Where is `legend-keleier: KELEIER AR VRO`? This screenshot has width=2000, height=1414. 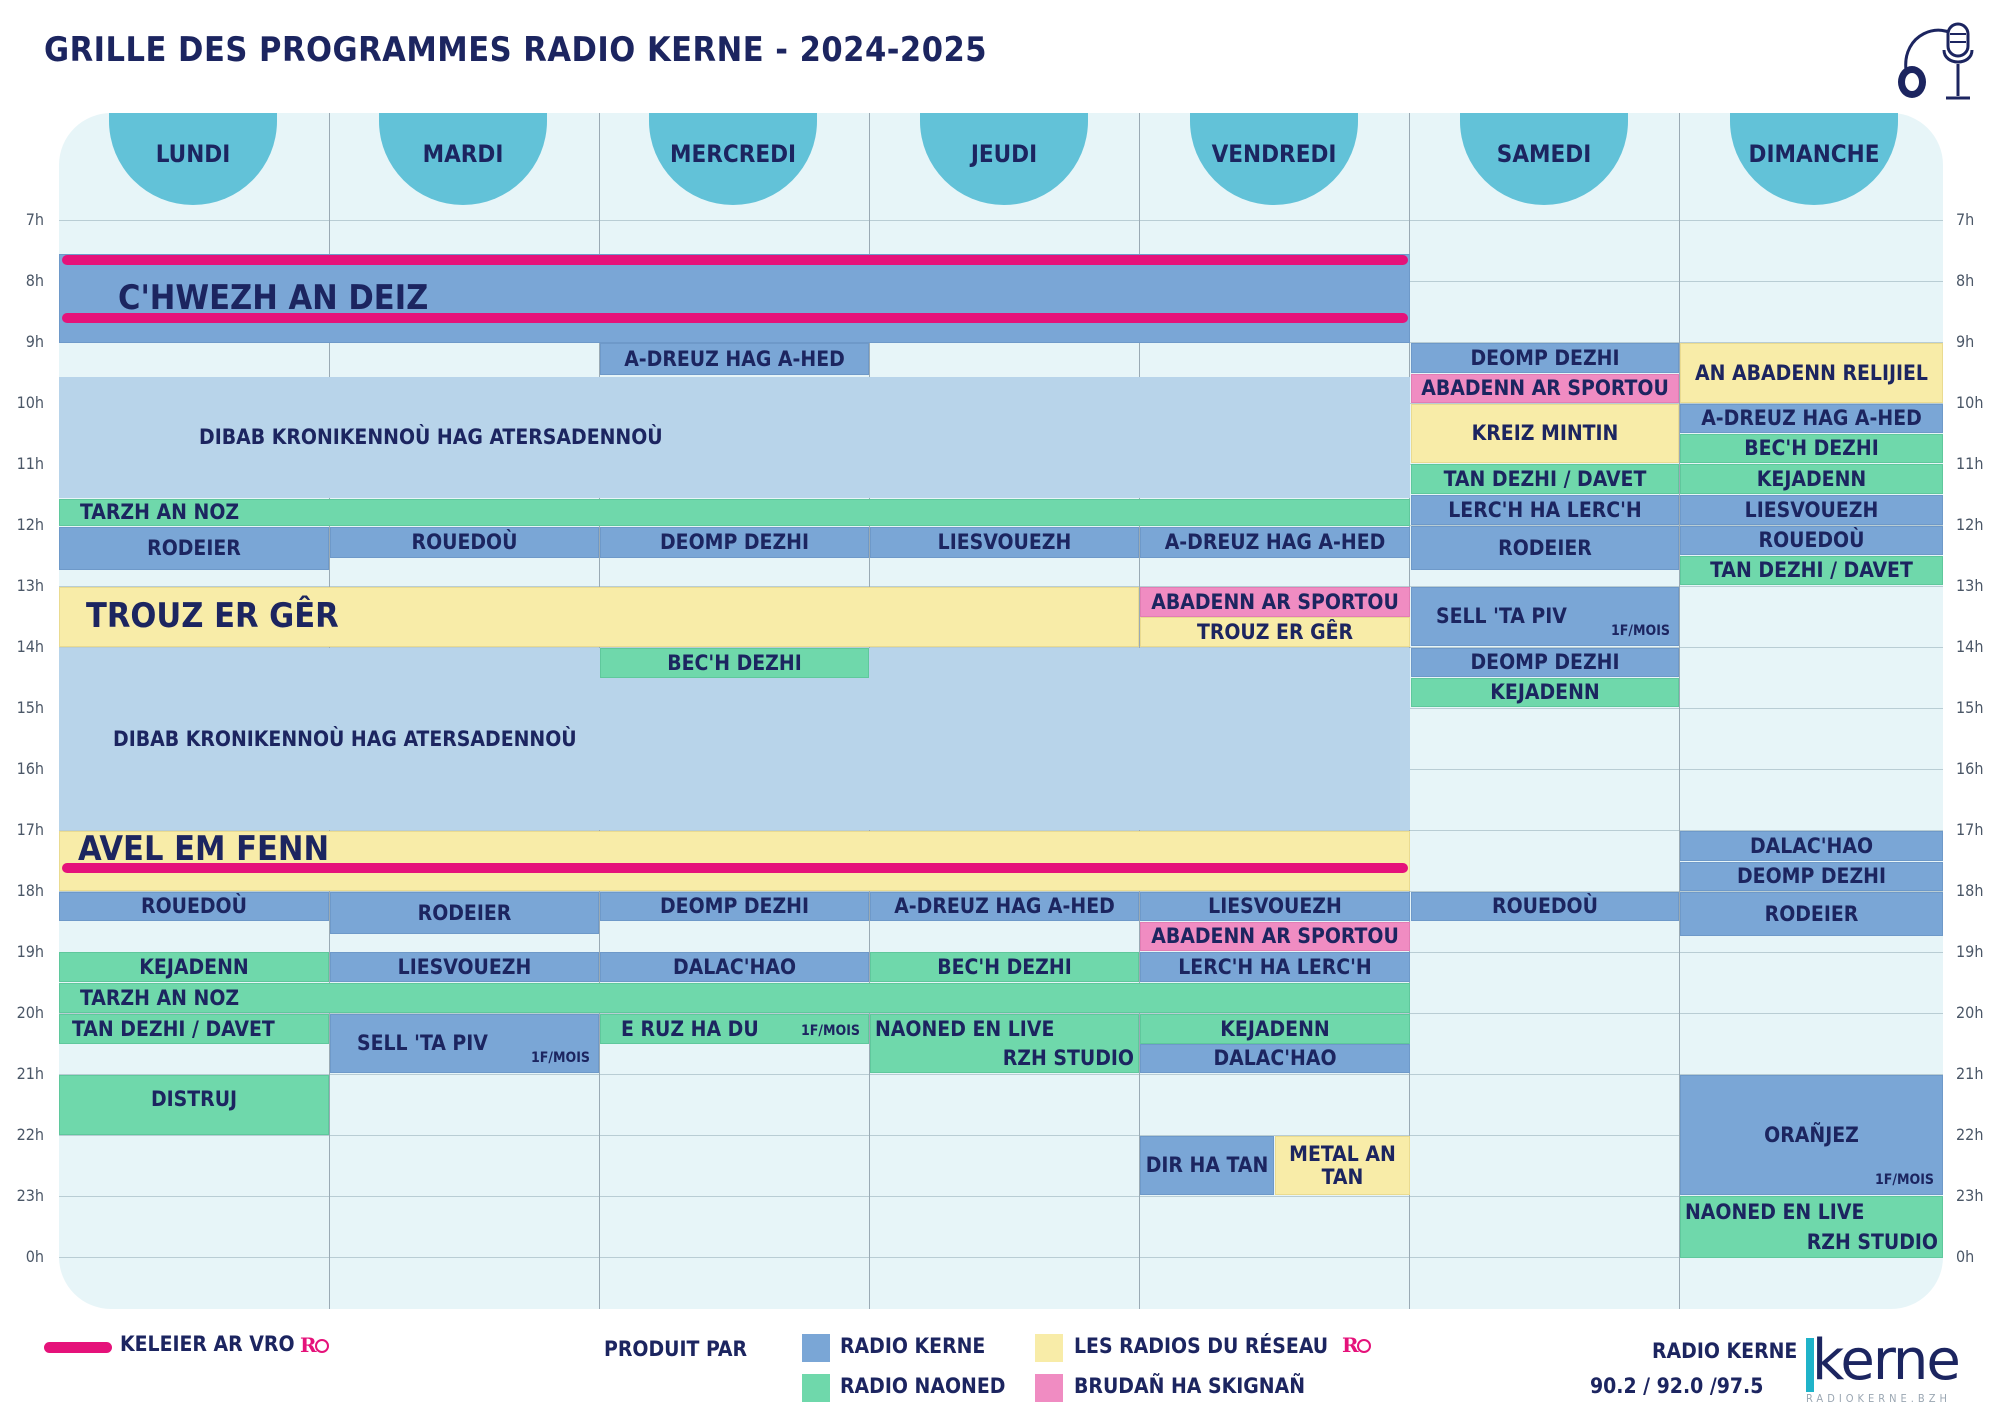 legend-keleier: KELEIER AR VRO is located at coordinates (207, 1344).